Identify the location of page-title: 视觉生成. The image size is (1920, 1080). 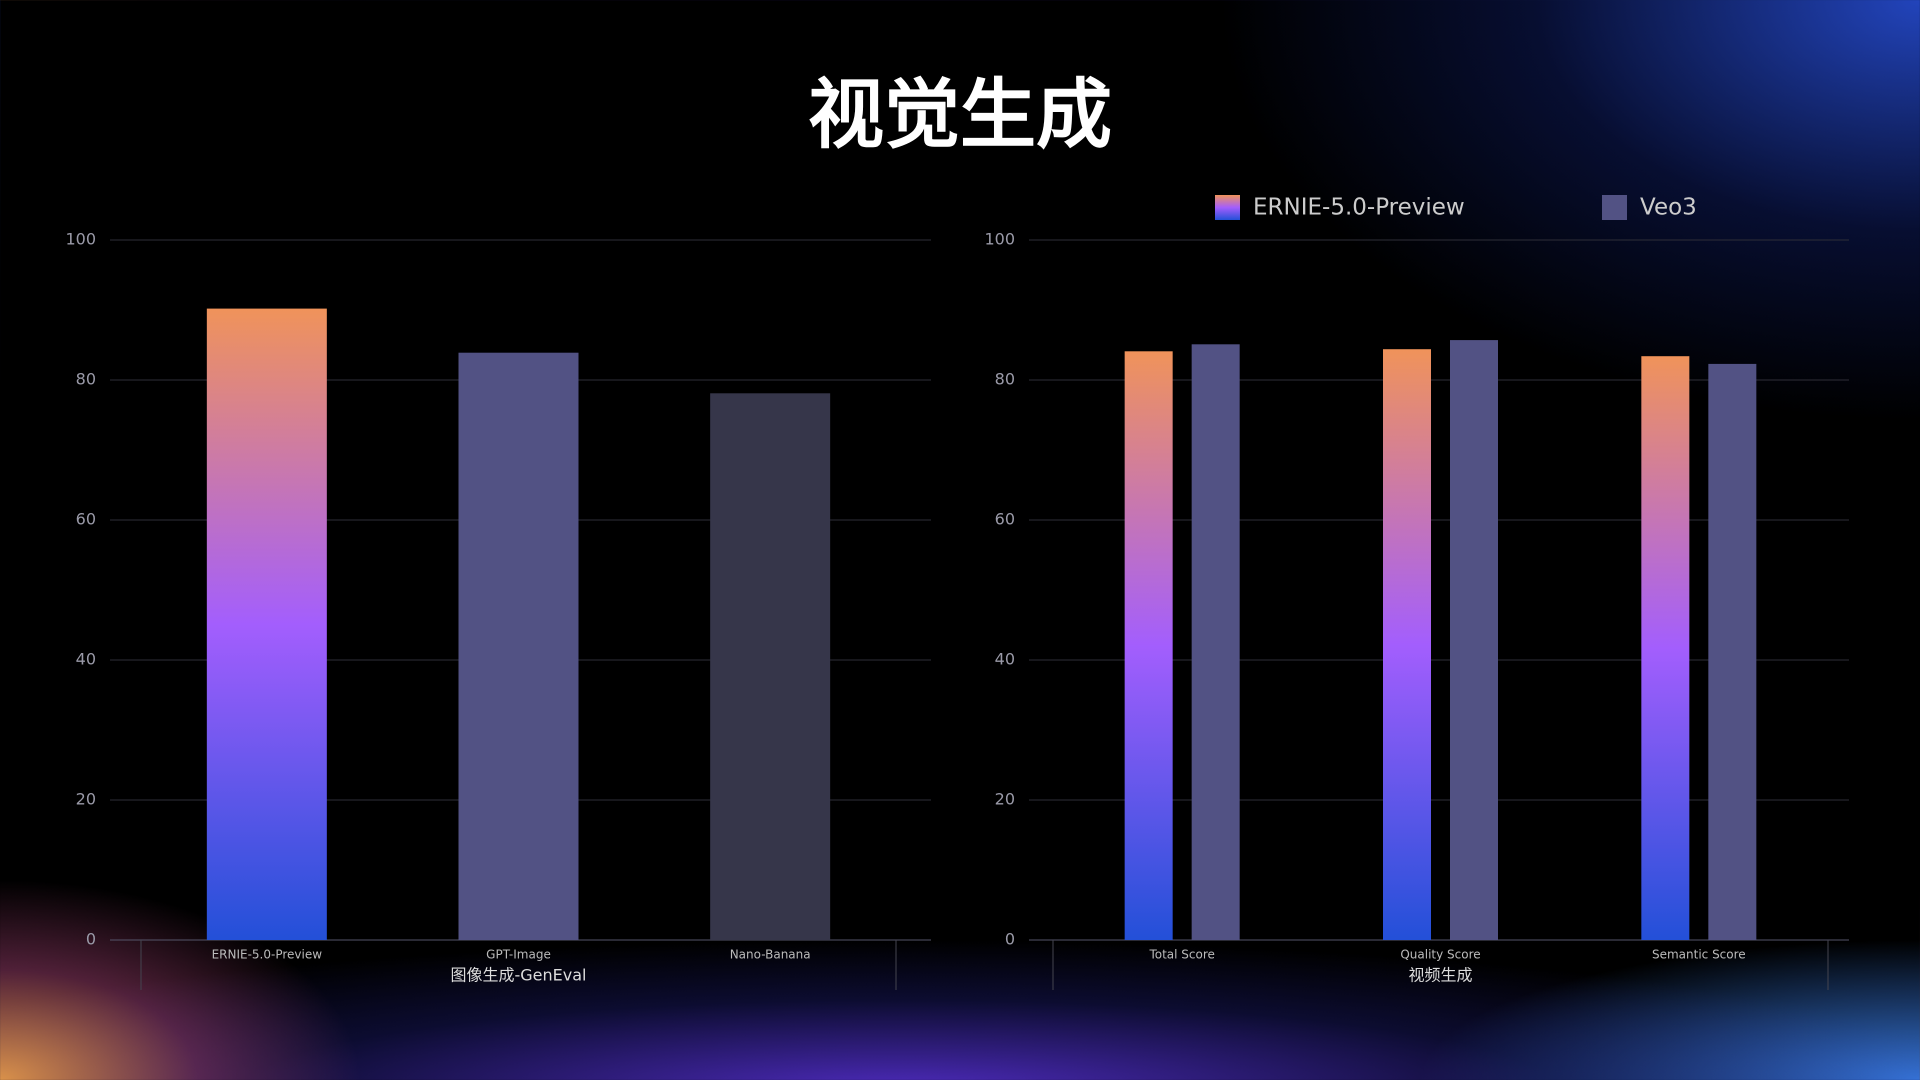
(960, 114).